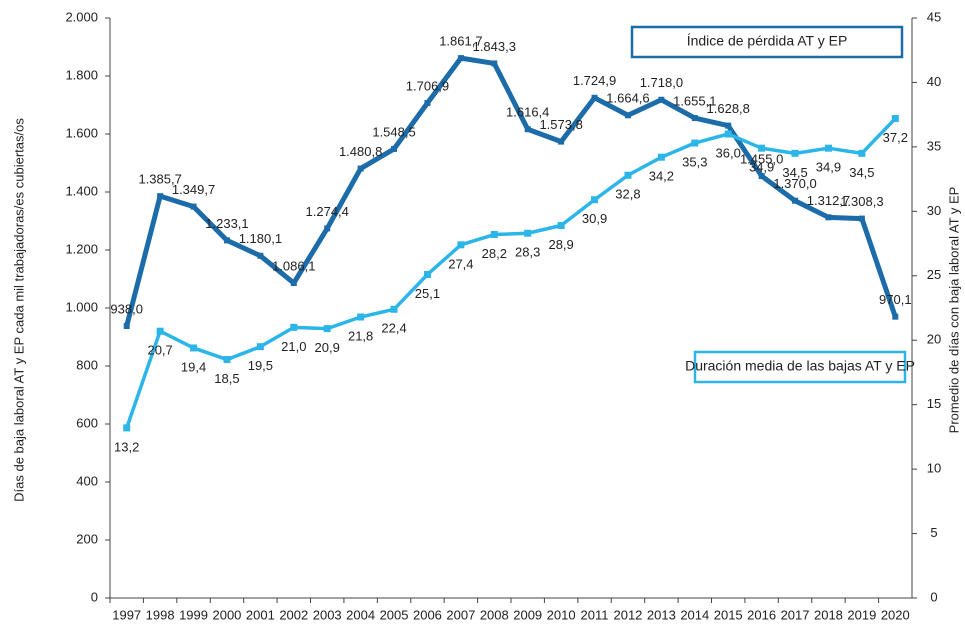 The height and width of the screenshot is (630, 965). What do you see at coordinates (934, 339) in the screenshot?
I see `y2-tick-label: 20` at bounding box center [934, 339].